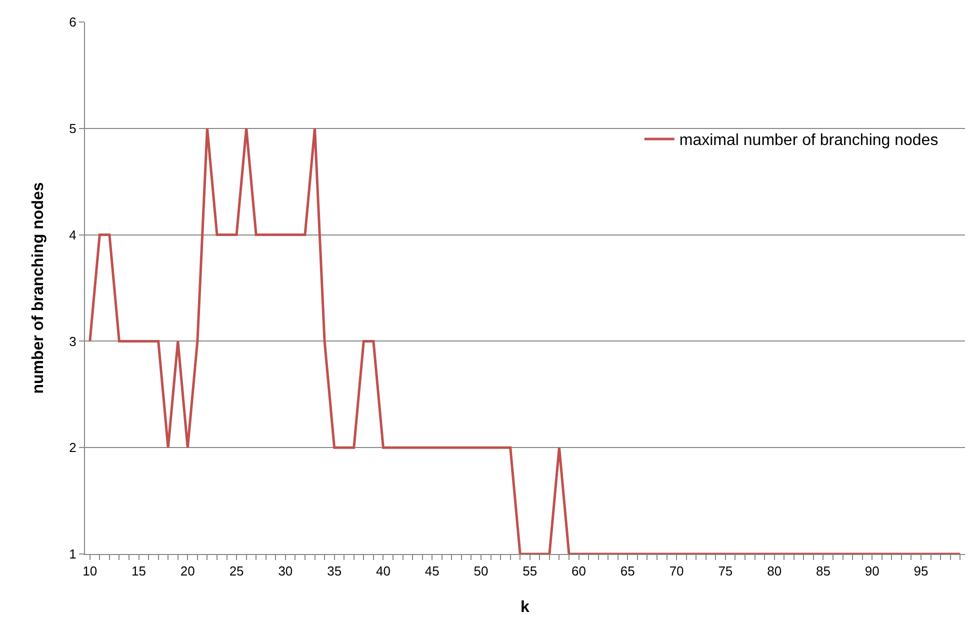  What do you see at coordinates (334, 571) in the screenshot?
I see `x-tick-label: 35` at bounding box center [334, 571].